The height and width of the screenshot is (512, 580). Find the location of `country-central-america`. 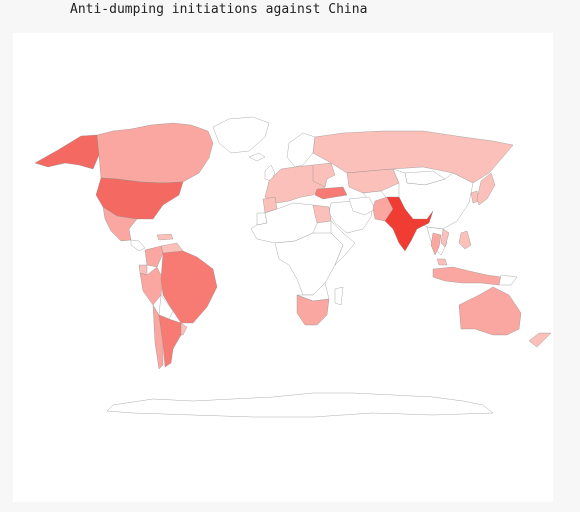

country-central-america is located at coordinates (138, 245).